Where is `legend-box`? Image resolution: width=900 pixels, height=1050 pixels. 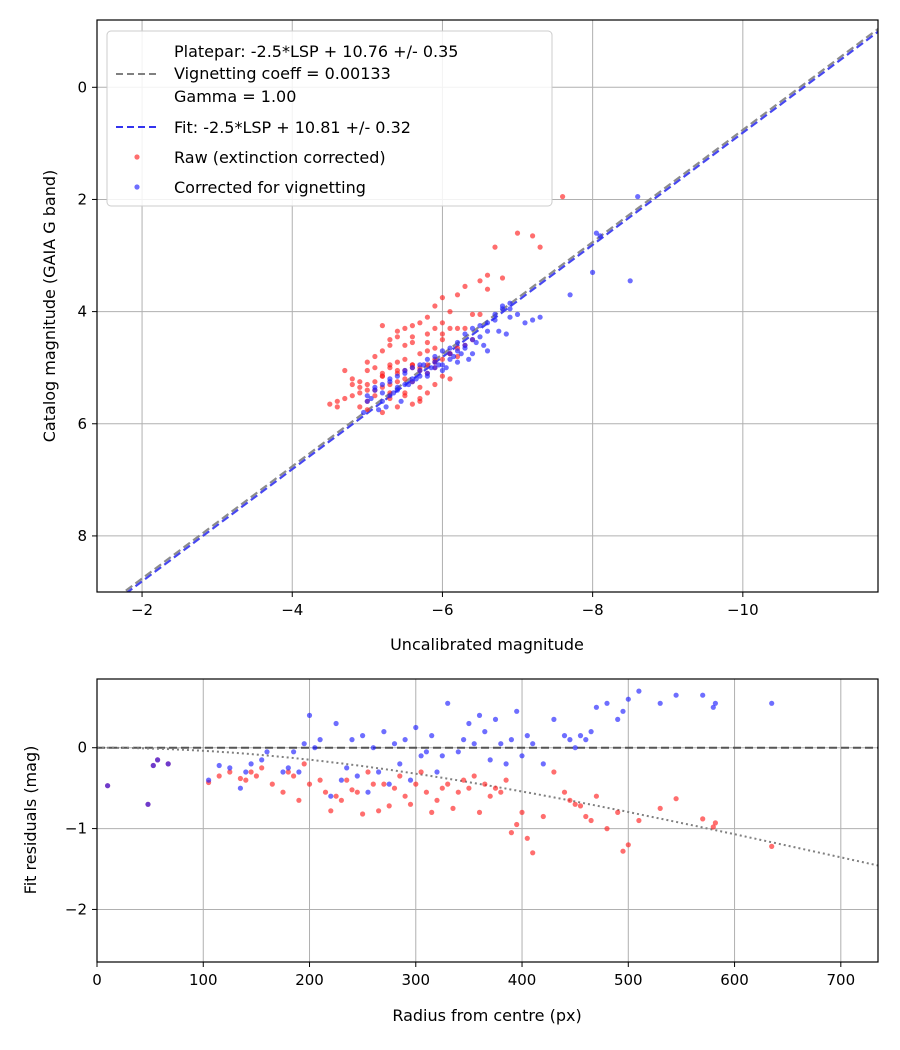 legend-box is located at coordinates (329, 118).